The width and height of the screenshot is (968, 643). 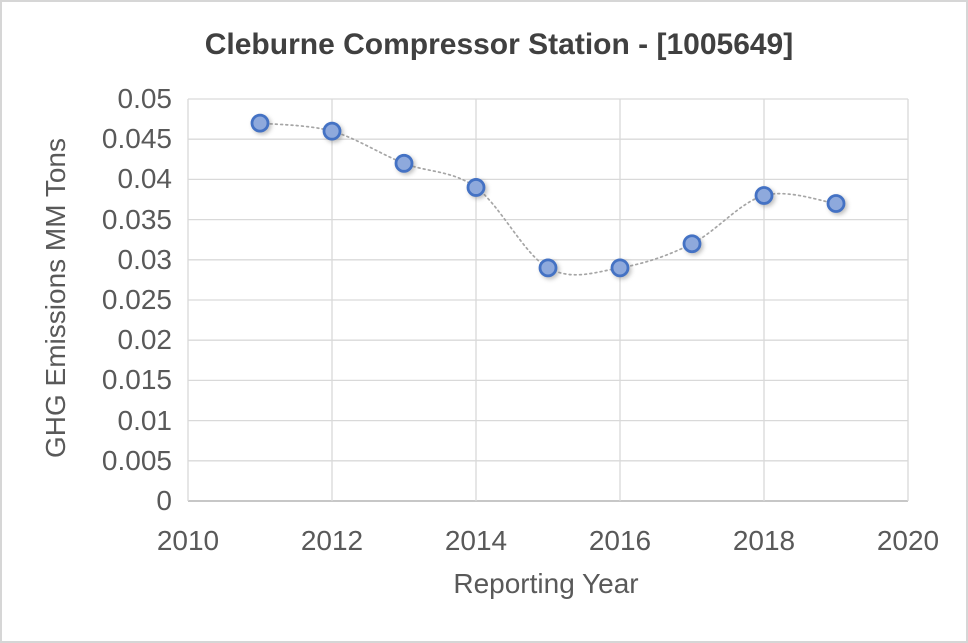 I want to click on y-tick-label: 0.005, so click(x=136, y=460).